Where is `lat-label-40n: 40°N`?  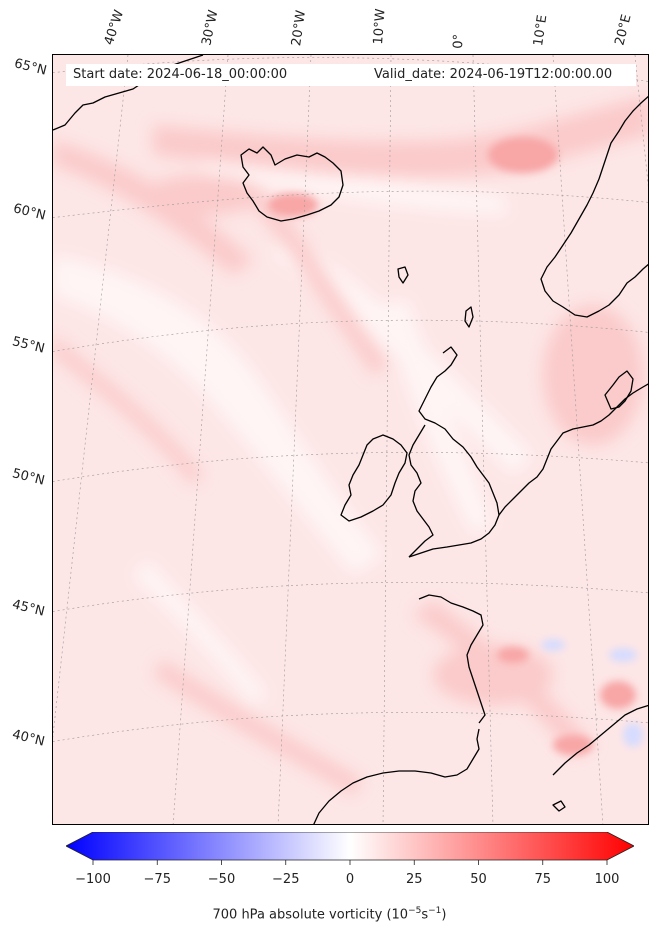
lat-label-40n: 40°N is located at coordinates (28, 738).